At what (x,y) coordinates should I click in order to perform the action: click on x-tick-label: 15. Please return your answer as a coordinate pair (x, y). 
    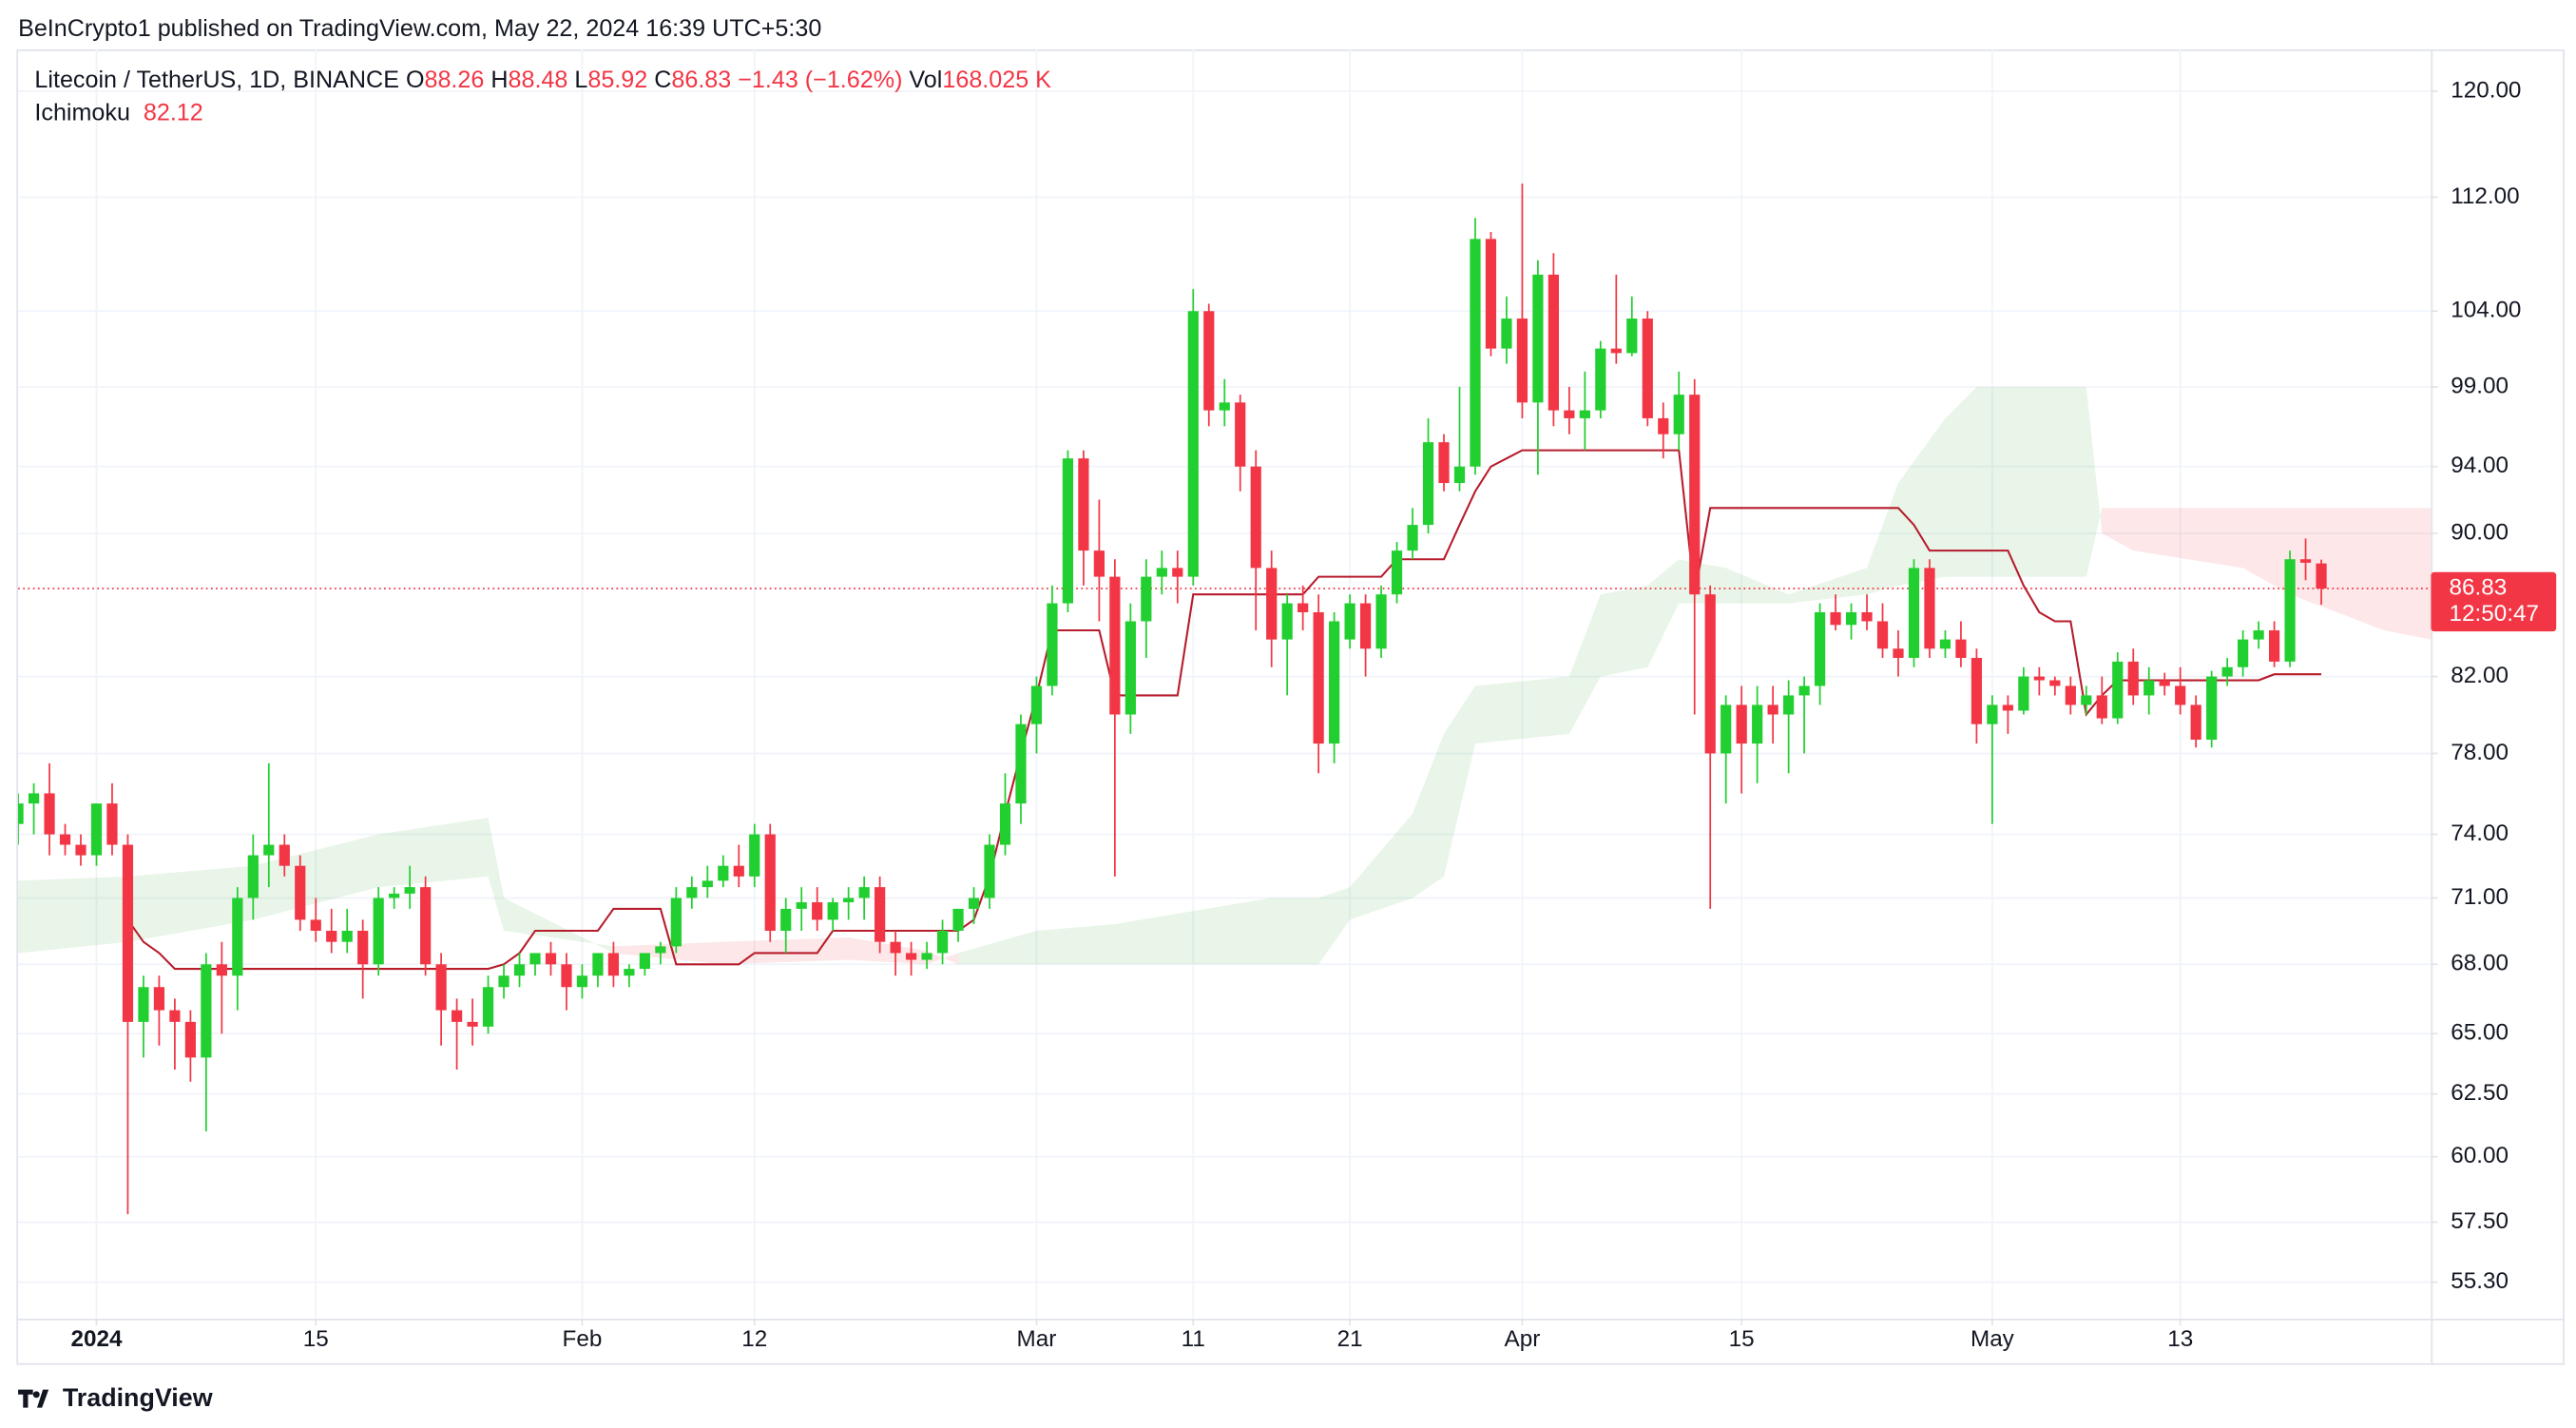
    Looking at the image, I should click on (1742, 1339).